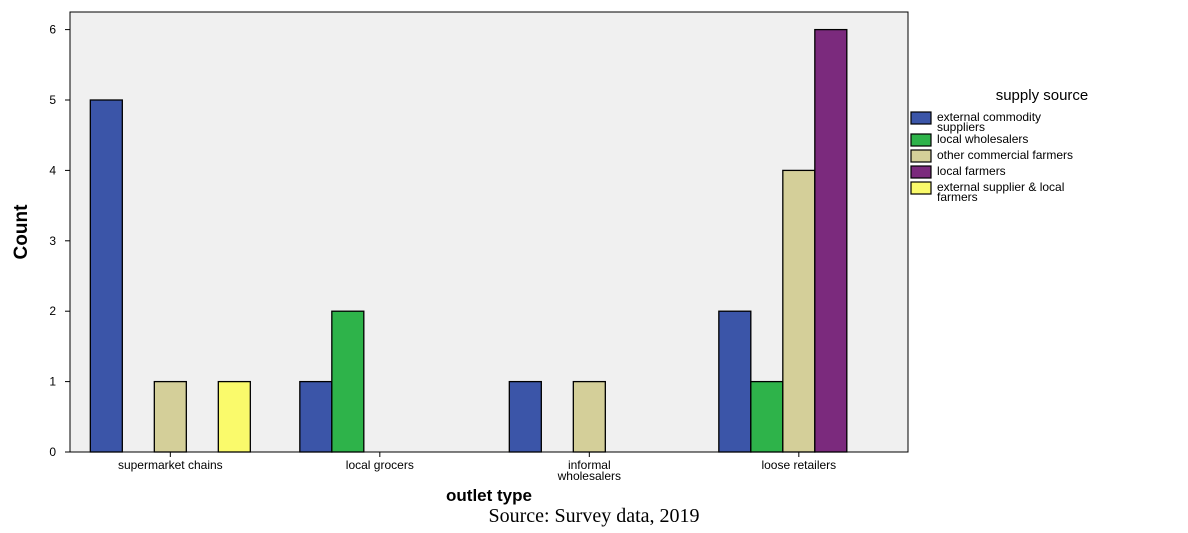  What do you see at coordinates (489, 495) in the screenshot?
I see `x-axis-title: outlet type` at bounding box center [489, 495].